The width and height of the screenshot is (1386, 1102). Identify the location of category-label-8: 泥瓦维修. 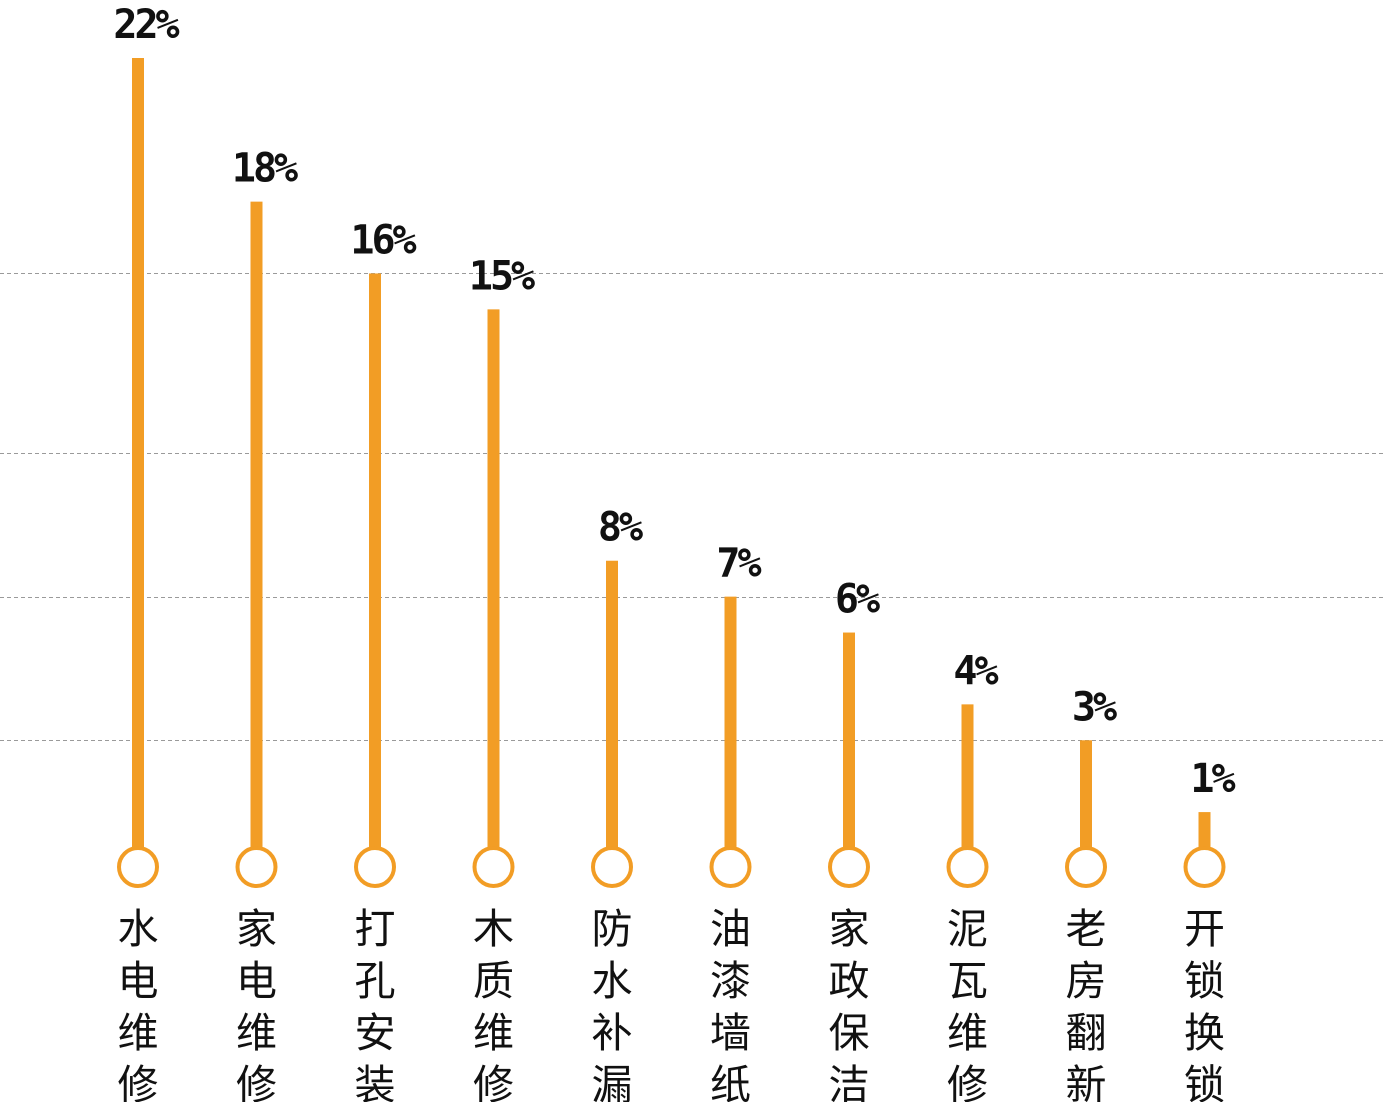
(967, 1003).